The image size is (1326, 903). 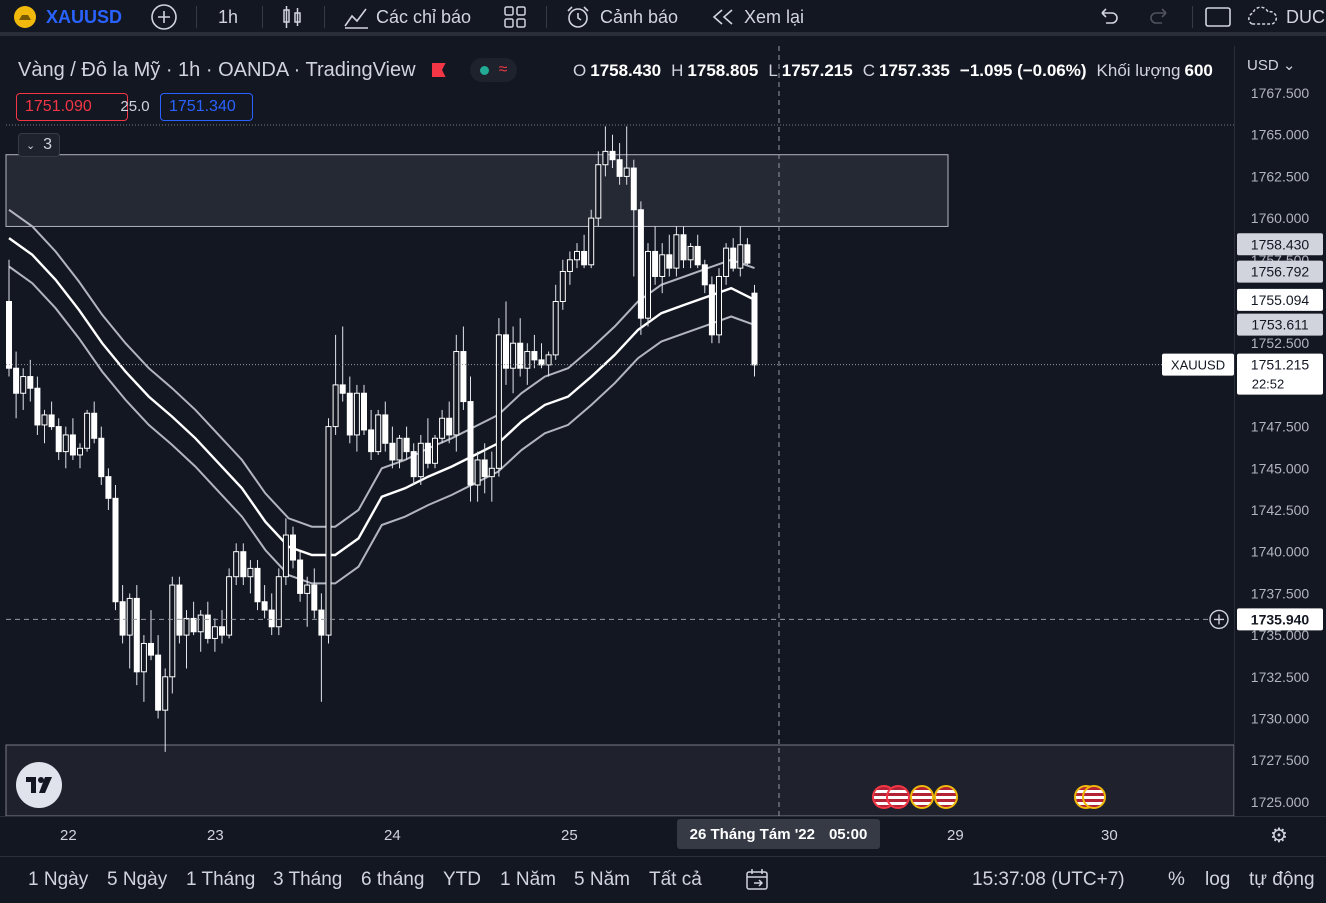 What do you see at coordinates (914, 70) in the screenshot?
I see `close-value: 1757.335` at bounding box center [914, 70].